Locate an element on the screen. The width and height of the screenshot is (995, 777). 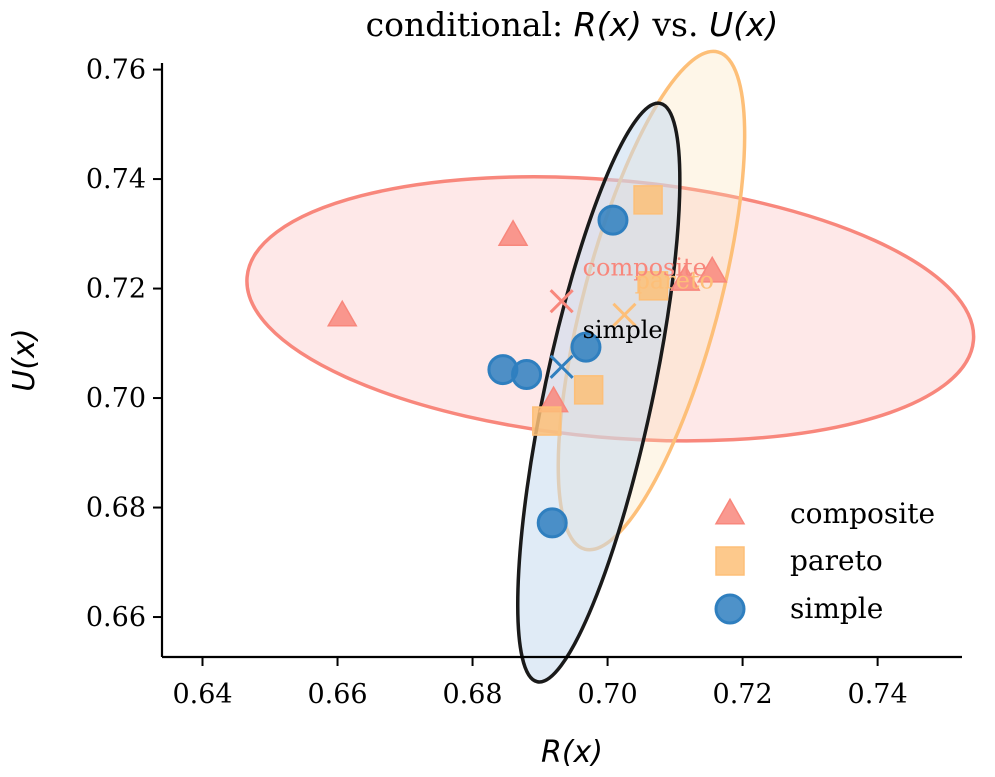
x-tick-label: 0.66 is located at coordinates (337, 694).